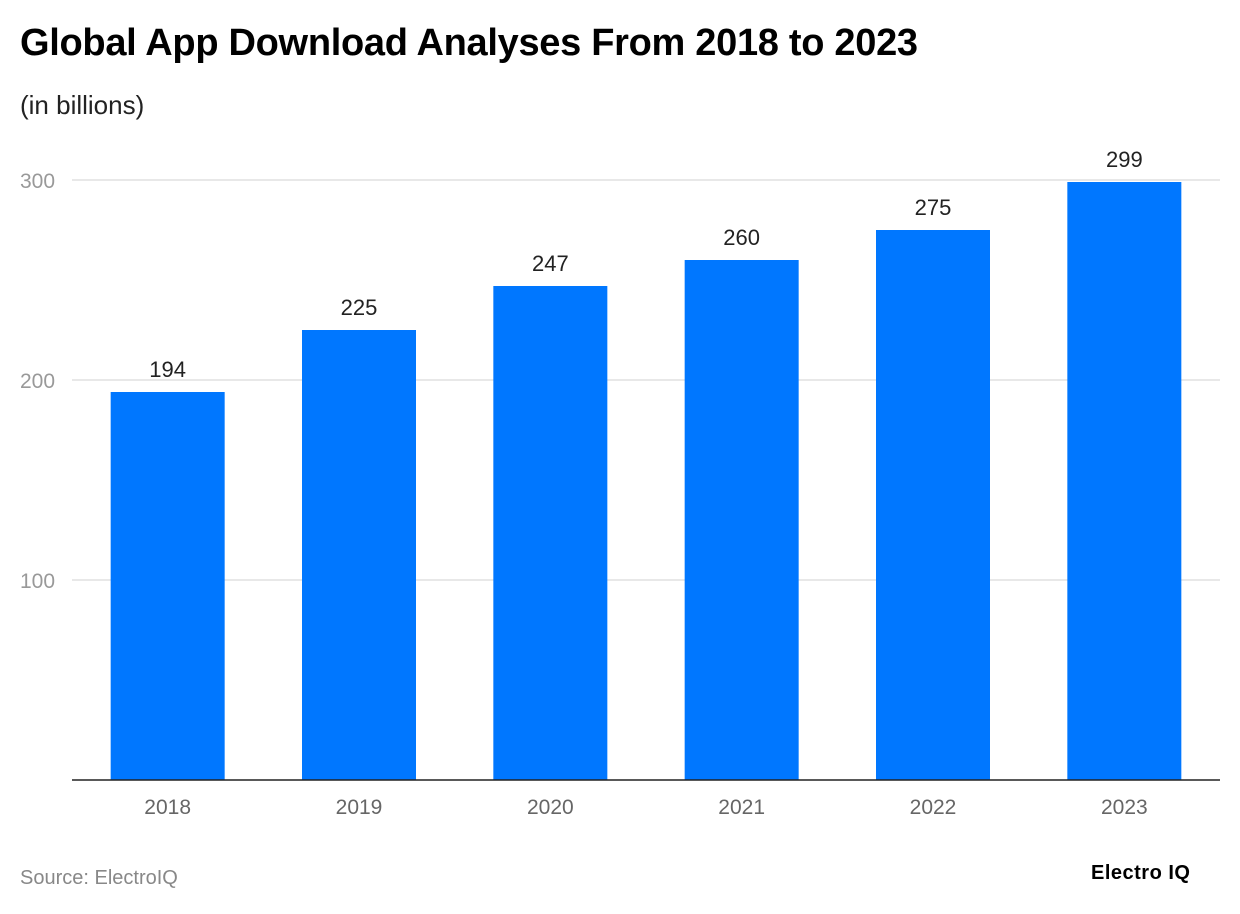 This screenshot has height=914, width=1240. What do you see at coordinates (1124, 807) in the screenshot?
I see `x-tick-label: 2023` at bounding box center [1124, 807].